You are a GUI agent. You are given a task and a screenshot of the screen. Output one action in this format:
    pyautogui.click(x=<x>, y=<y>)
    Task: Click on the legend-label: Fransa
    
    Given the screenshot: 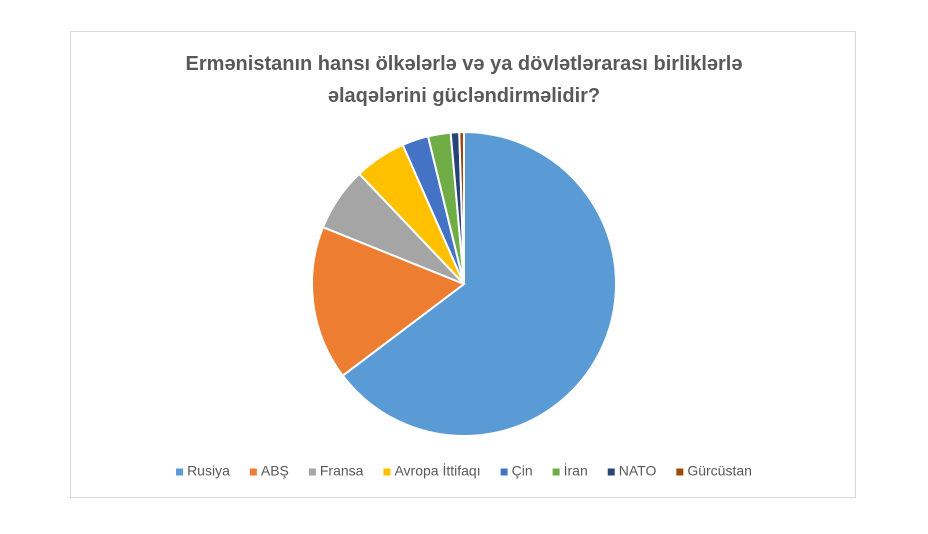 What is the action you would take?
    pyautogui.click(x=342, y=471)
    